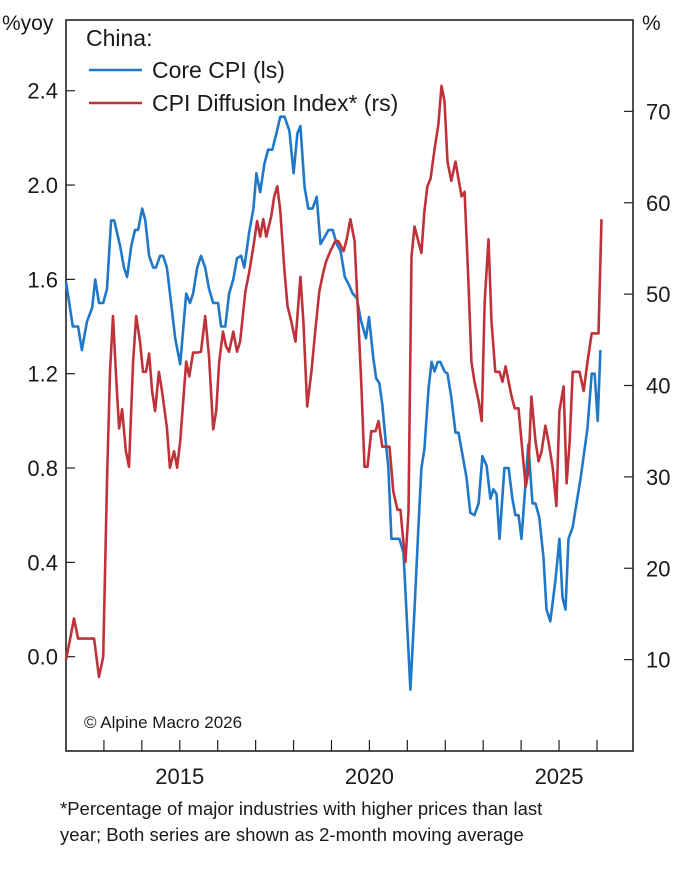 The width and height of the screenshot is (696, 871). I want to click on right-tick-label: 30, so click(658, 477).